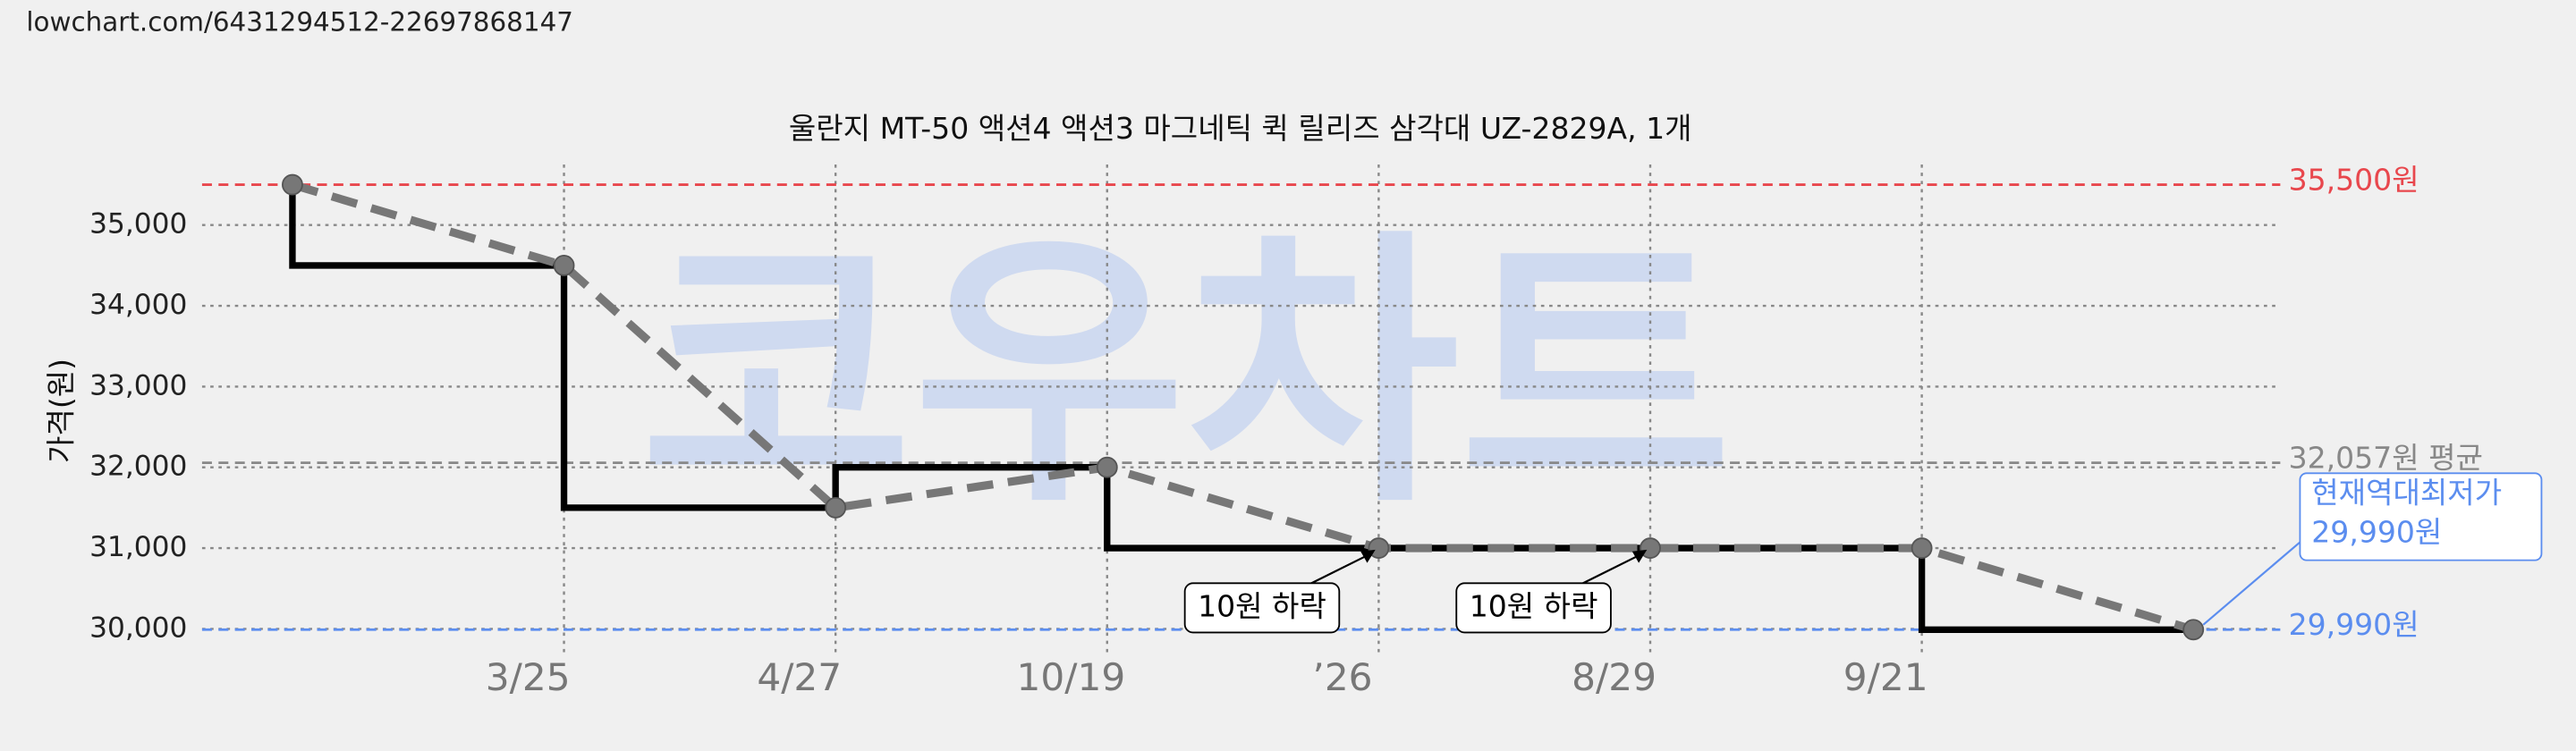 The image size is (2576, 751). I want to click on callout-arrow, so click(2251, 583).